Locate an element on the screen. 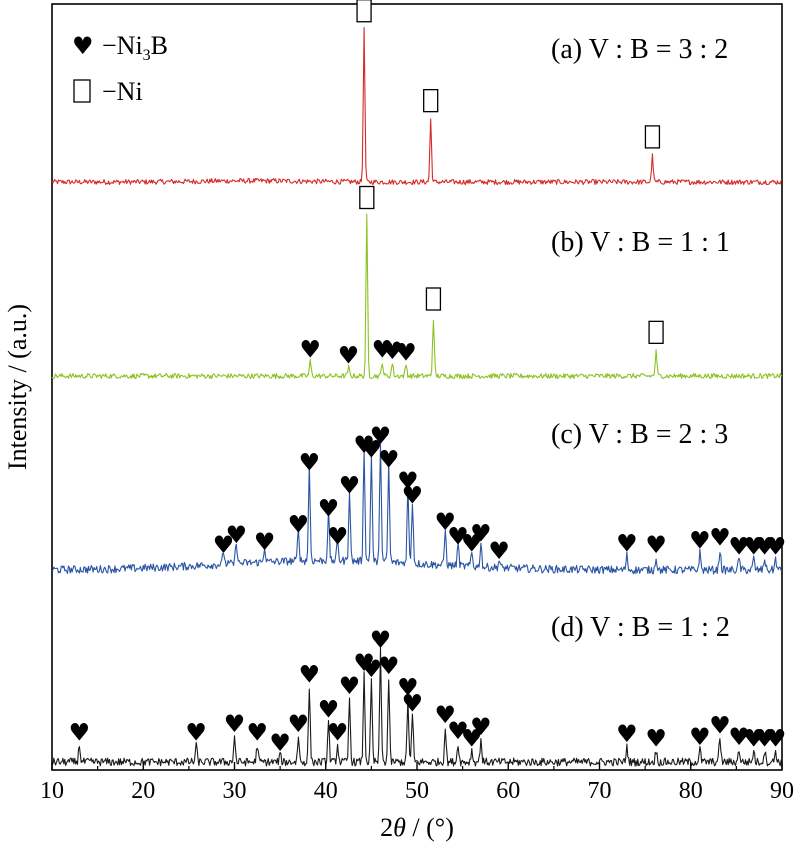 This screenshot has height=852, width=800. x-tick-label: 80 is located at coordinates (691, 791).